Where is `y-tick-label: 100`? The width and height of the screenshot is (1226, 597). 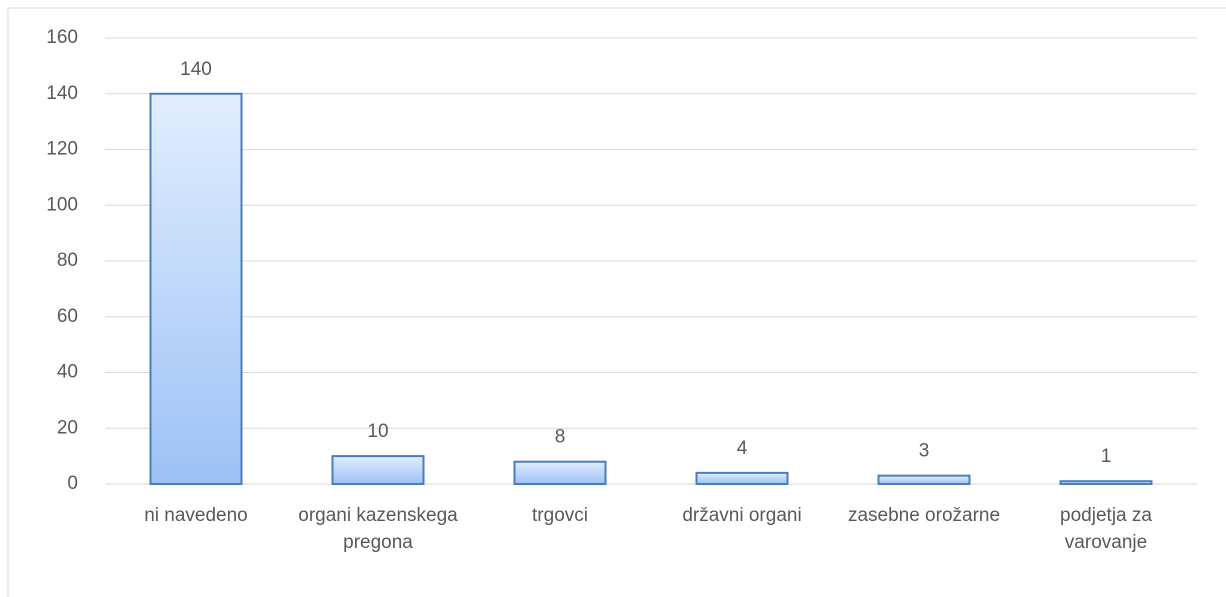 y-tick-label: 100 is located at coordinates (62, 204).